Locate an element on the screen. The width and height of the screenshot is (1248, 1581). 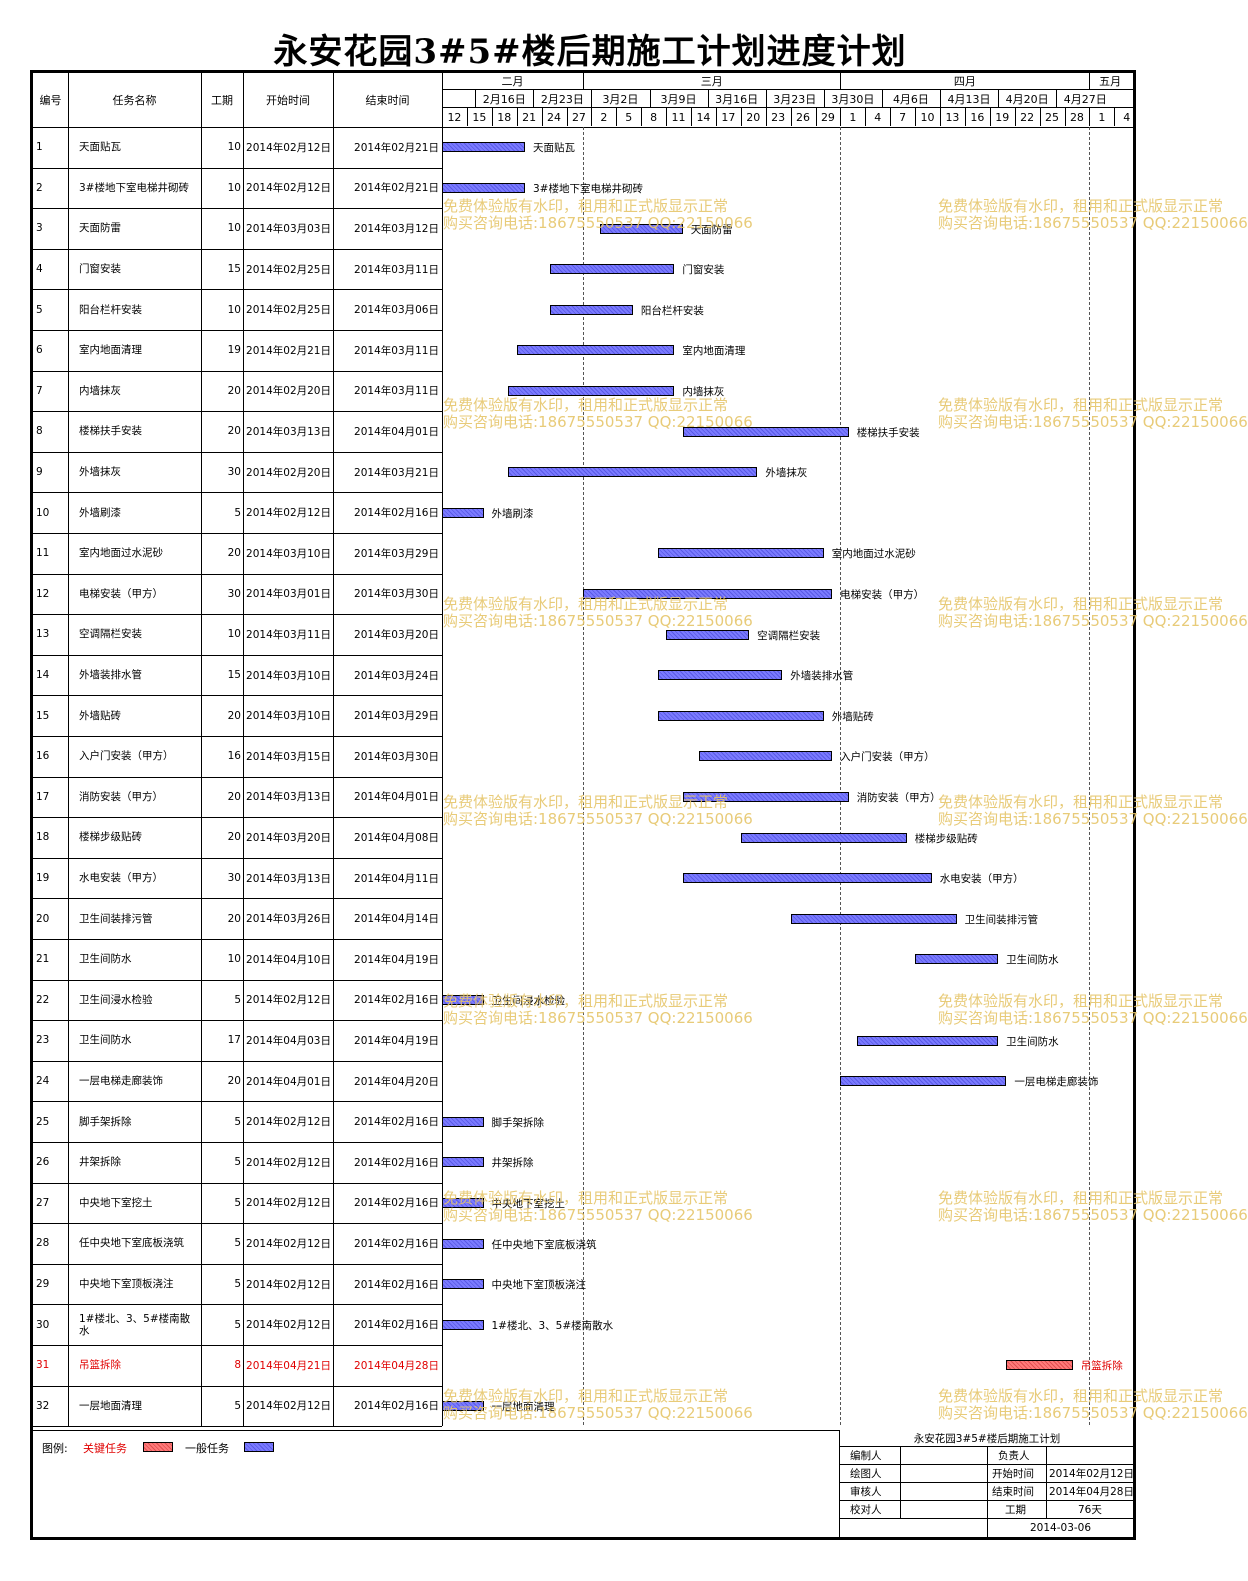
task-name: 卫生间防水 is located at coordinates (105, 959).